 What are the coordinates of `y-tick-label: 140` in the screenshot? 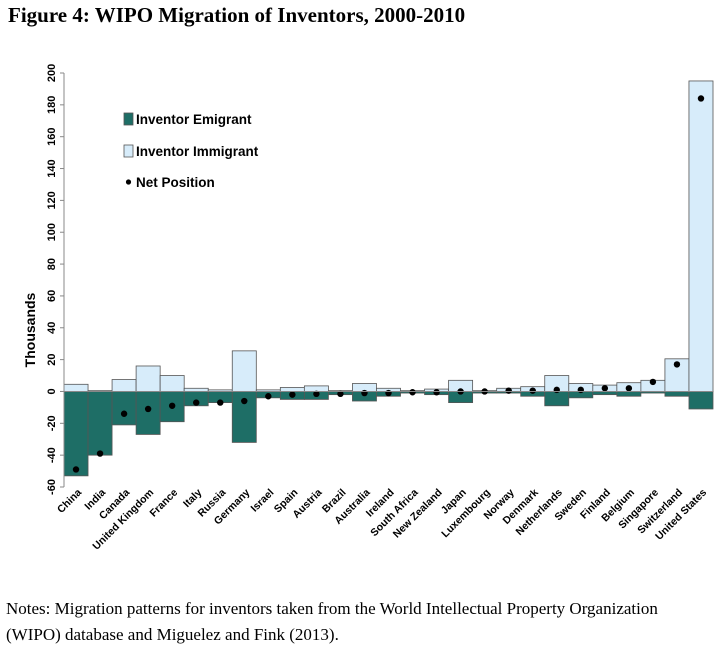 It's located at (52, 168).